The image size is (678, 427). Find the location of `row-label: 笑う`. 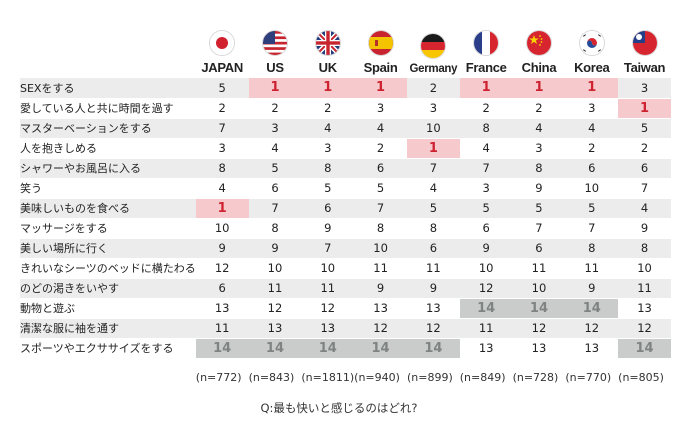

row-label: 笑う is located at coordinates (108, 188).